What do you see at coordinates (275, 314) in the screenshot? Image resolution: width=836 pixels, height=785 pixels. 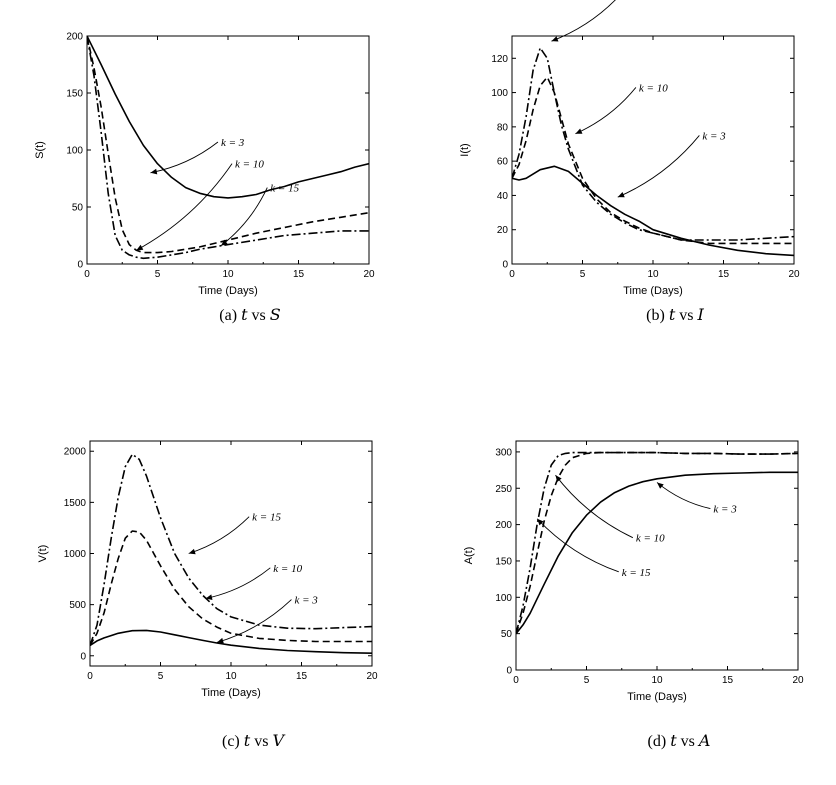 I see `caption-rhs: S` at bounding box center [275, 314].